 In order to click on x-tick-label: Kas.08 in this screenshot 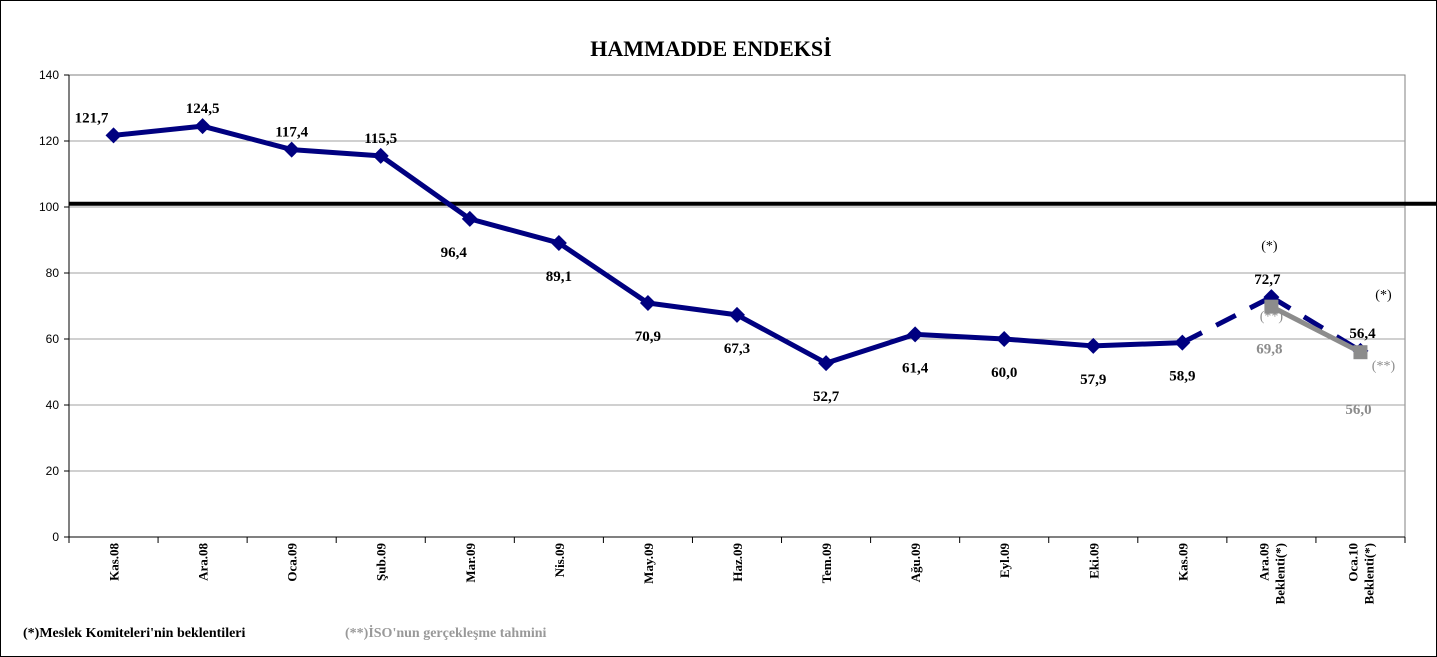, I will do `click(114, 562)`.